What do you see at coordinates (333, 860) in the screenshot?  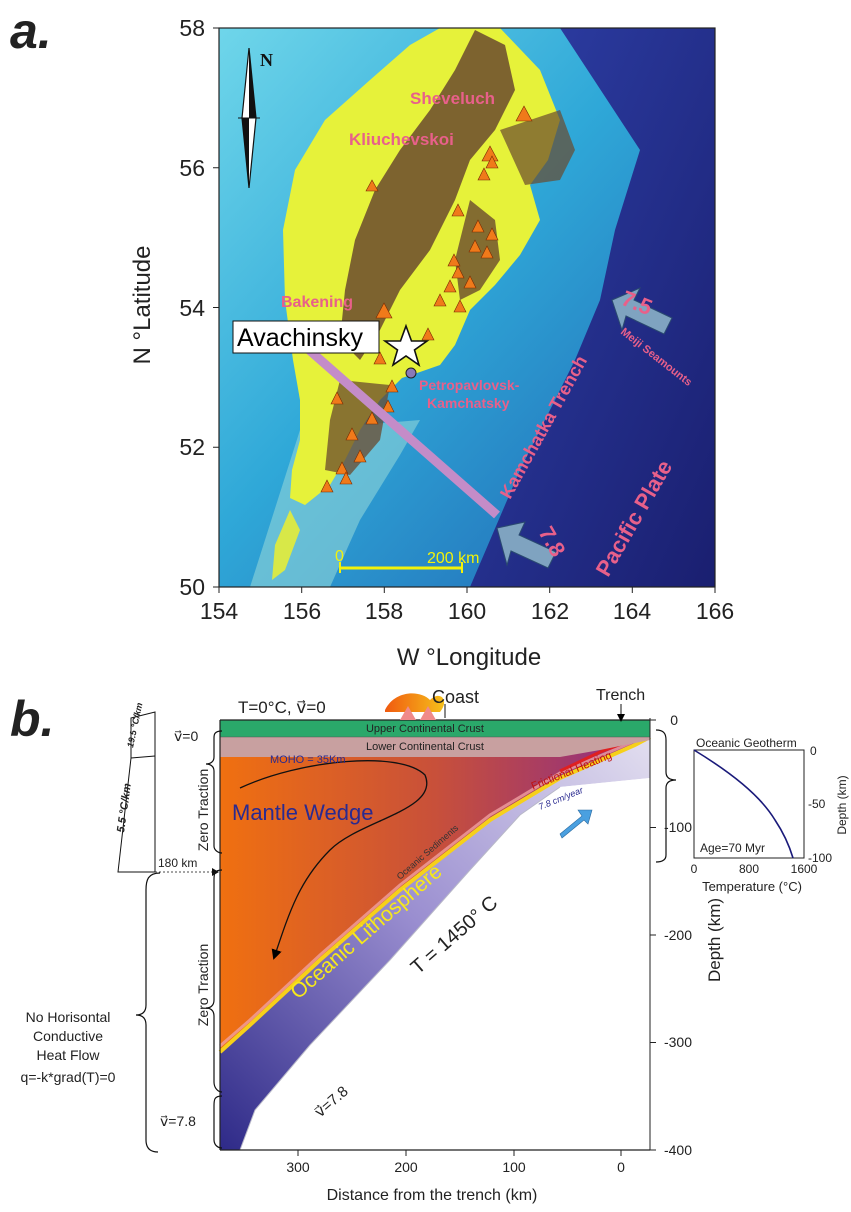 I see `mantle-flow-arrow` at bounding box center [333, 860].